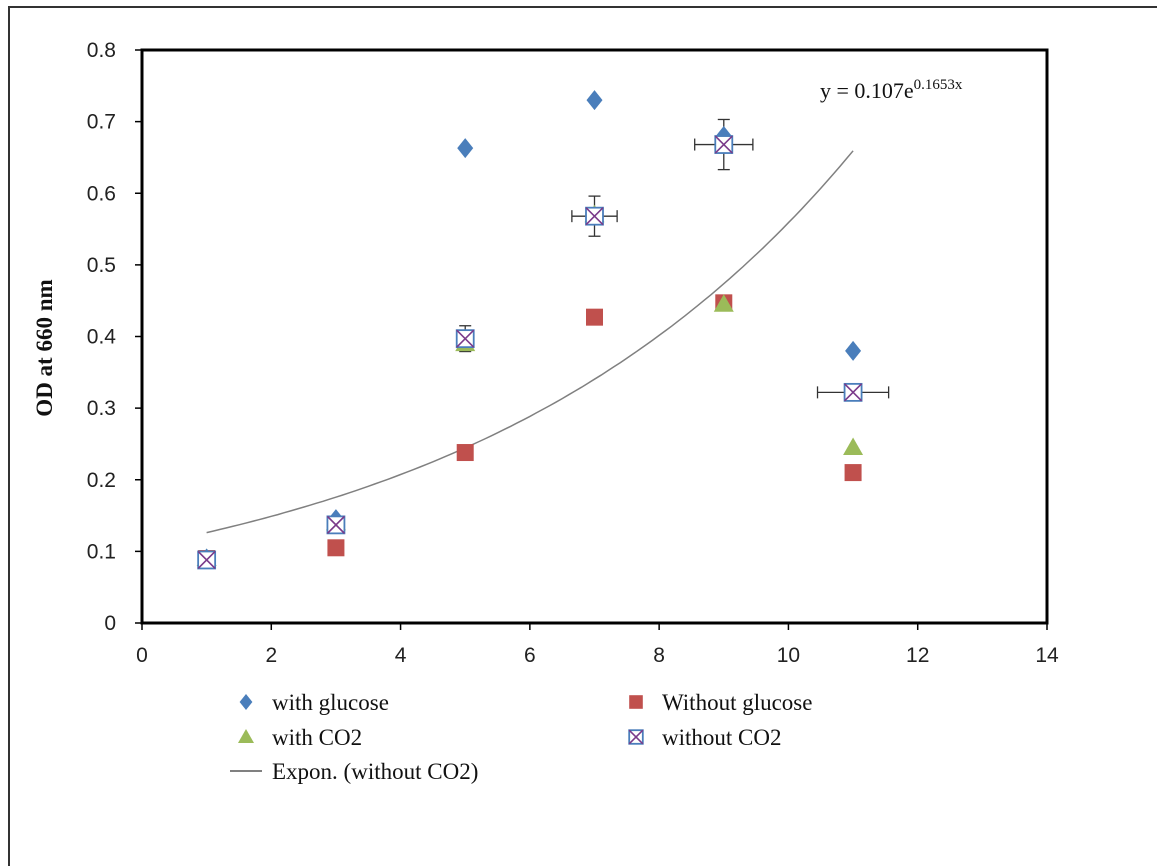  Describe the element at coordinates (737, 702) in the screenshot. I see `legend-label-without-glucose: Without glucose` at that location.